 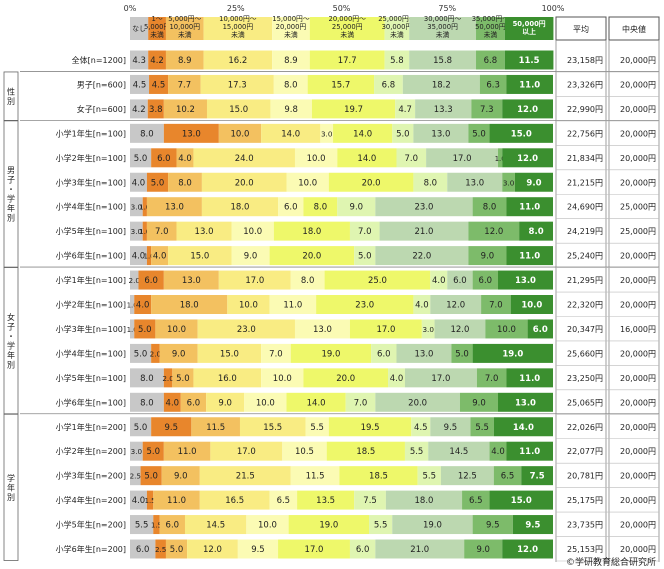 What do you see at coordinates (135, 280) in the screenshot?
I see `data-label: 2.0` at bounding box center [135, 280].